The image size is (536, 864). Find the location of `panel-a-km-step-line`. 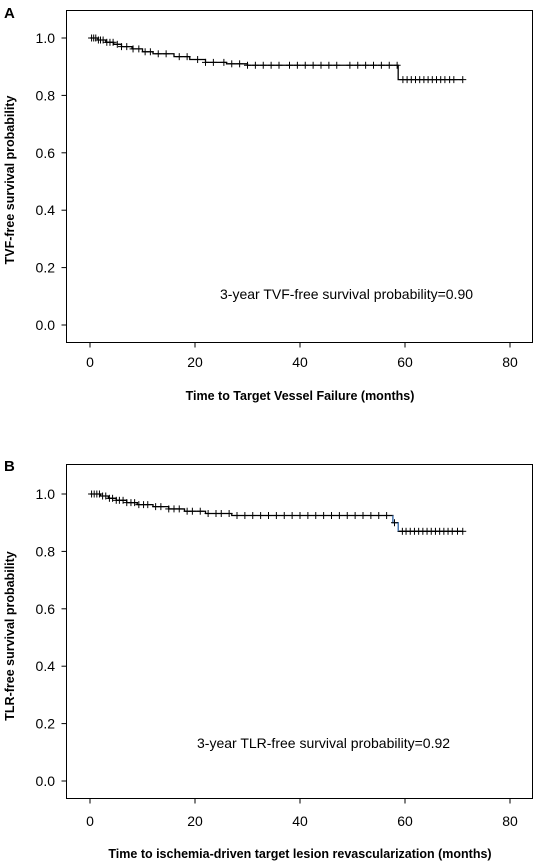

panel-a-km-step-line is located at coordinates (276, 59).